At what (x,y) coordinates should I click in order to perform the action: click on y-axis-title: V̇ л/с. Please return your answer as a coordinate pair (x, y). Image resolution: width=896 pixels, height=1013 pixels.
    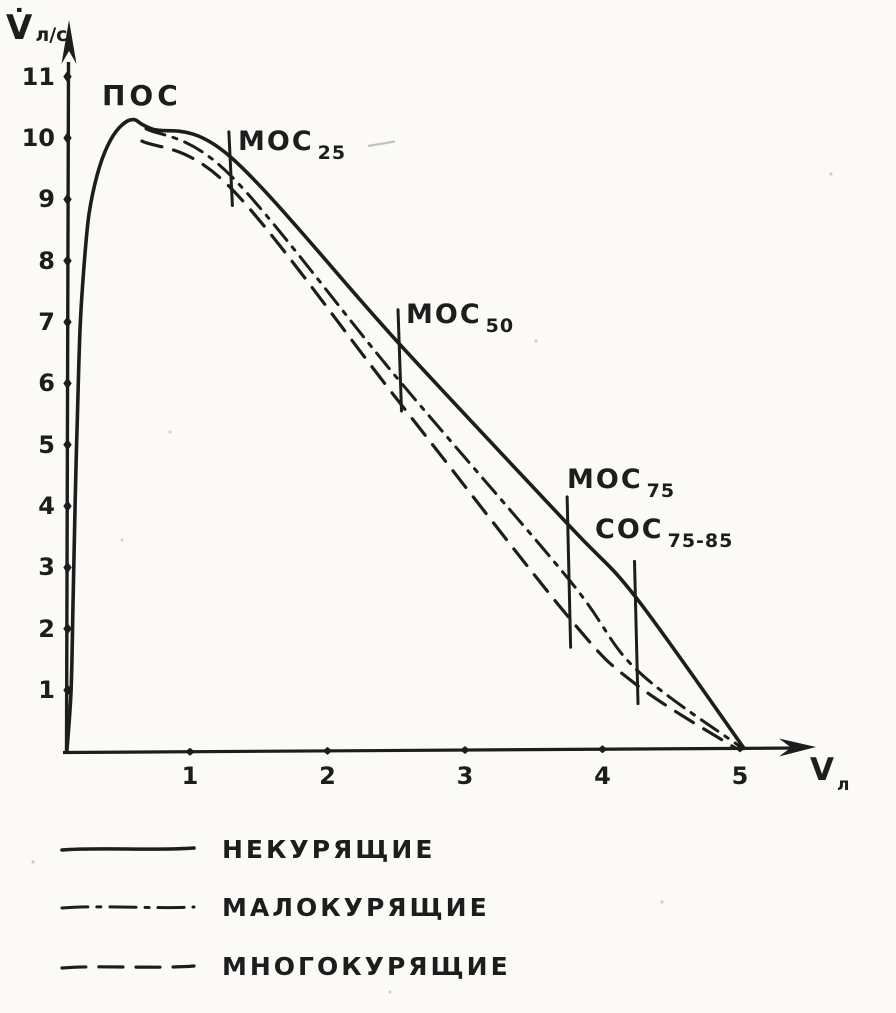
    Looking at the image, I should click on (36, 28).